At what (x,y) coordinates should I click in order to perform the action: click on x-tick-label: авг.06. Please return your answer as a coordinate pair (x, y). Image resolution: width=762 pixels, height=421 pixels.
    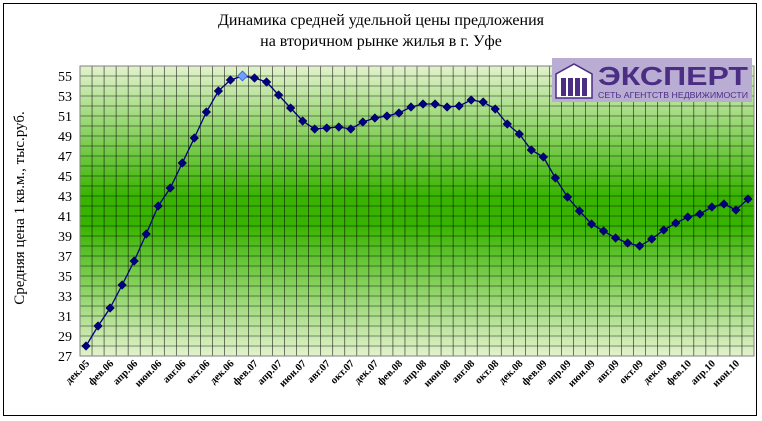
    Looking at the image, I should click on (174, 371).